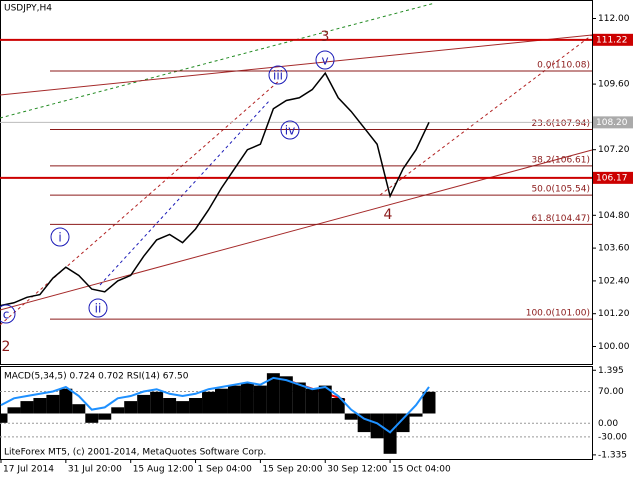 The width and height of the screenshot is (640, 480). Describe the element at coordinates (163, 470) in the screenshot. I see `x-tick-label: 15 Aug 12:00` at that location.